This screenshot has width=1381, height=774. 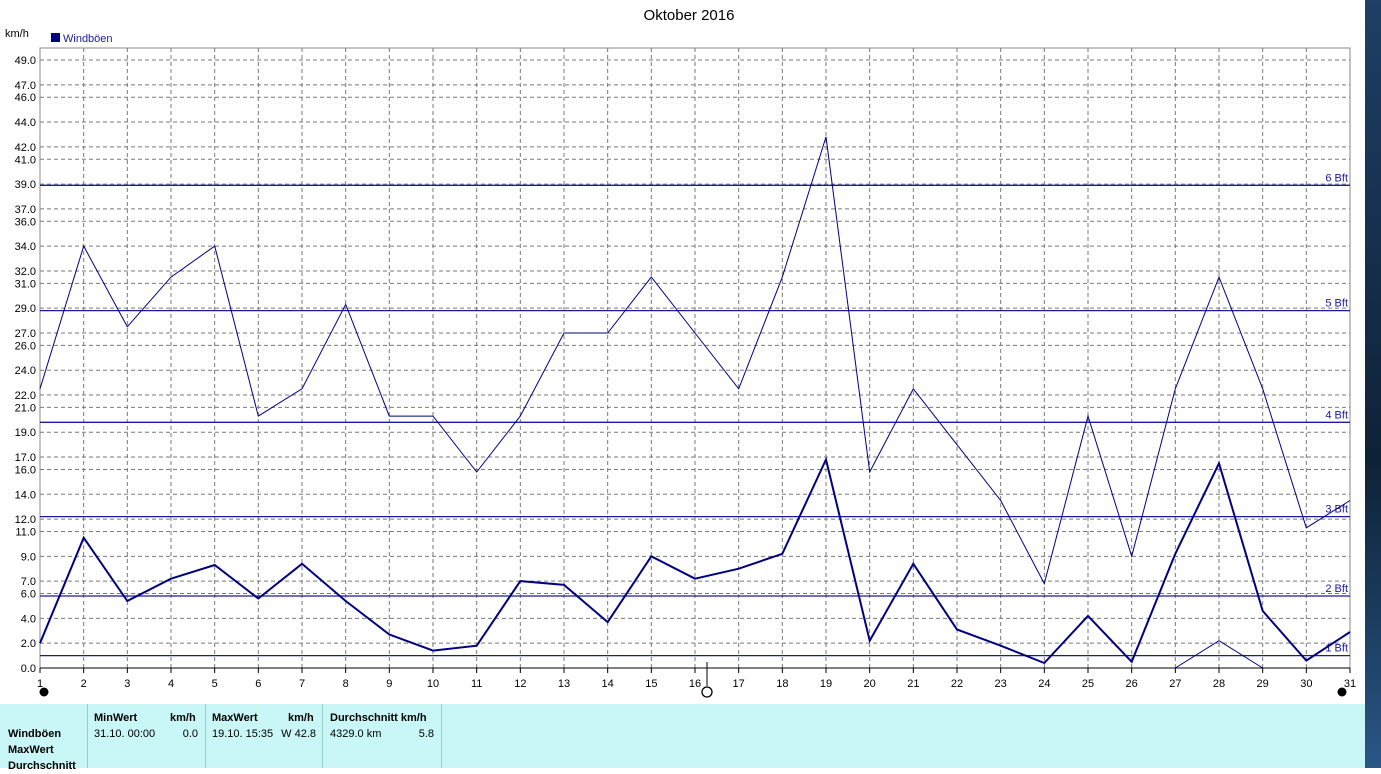 What do you see at coordinates (125, 734) in the screenshot?
I see `min-datetime: 31.10. 00:00` at bounding box center [125, 734].